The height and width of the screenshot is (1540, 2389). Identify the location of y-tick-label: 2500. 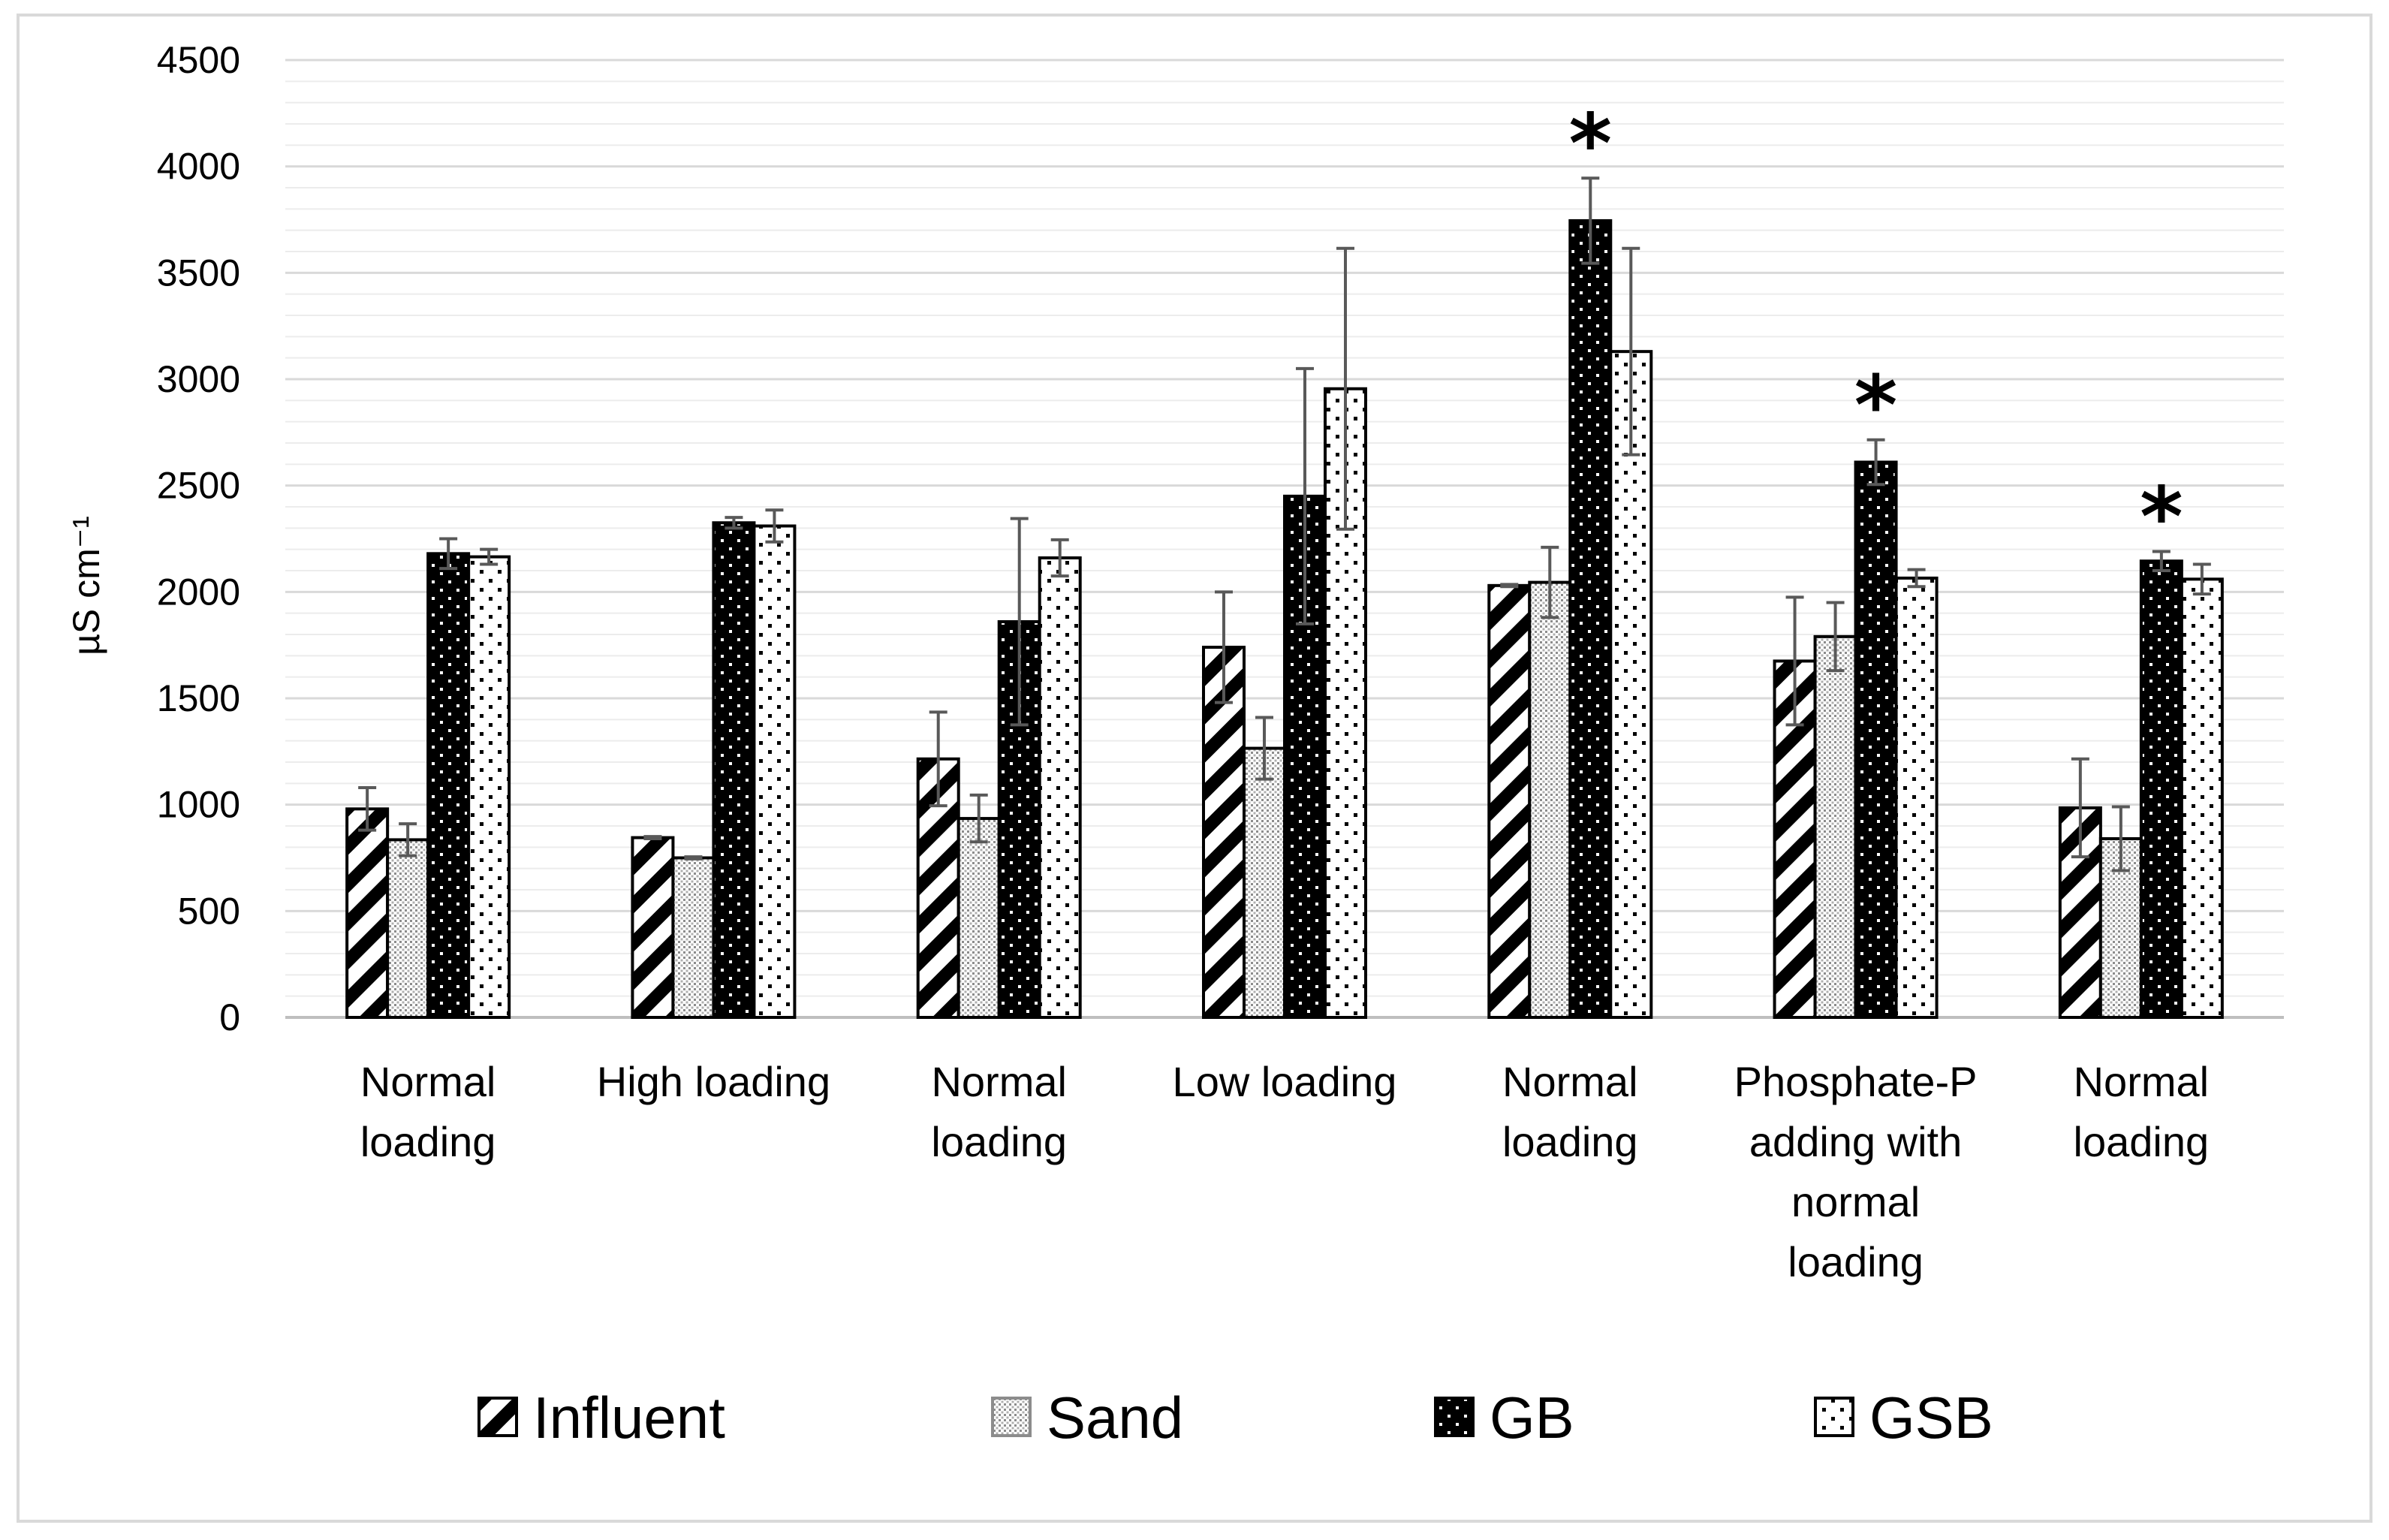
(198, 486).